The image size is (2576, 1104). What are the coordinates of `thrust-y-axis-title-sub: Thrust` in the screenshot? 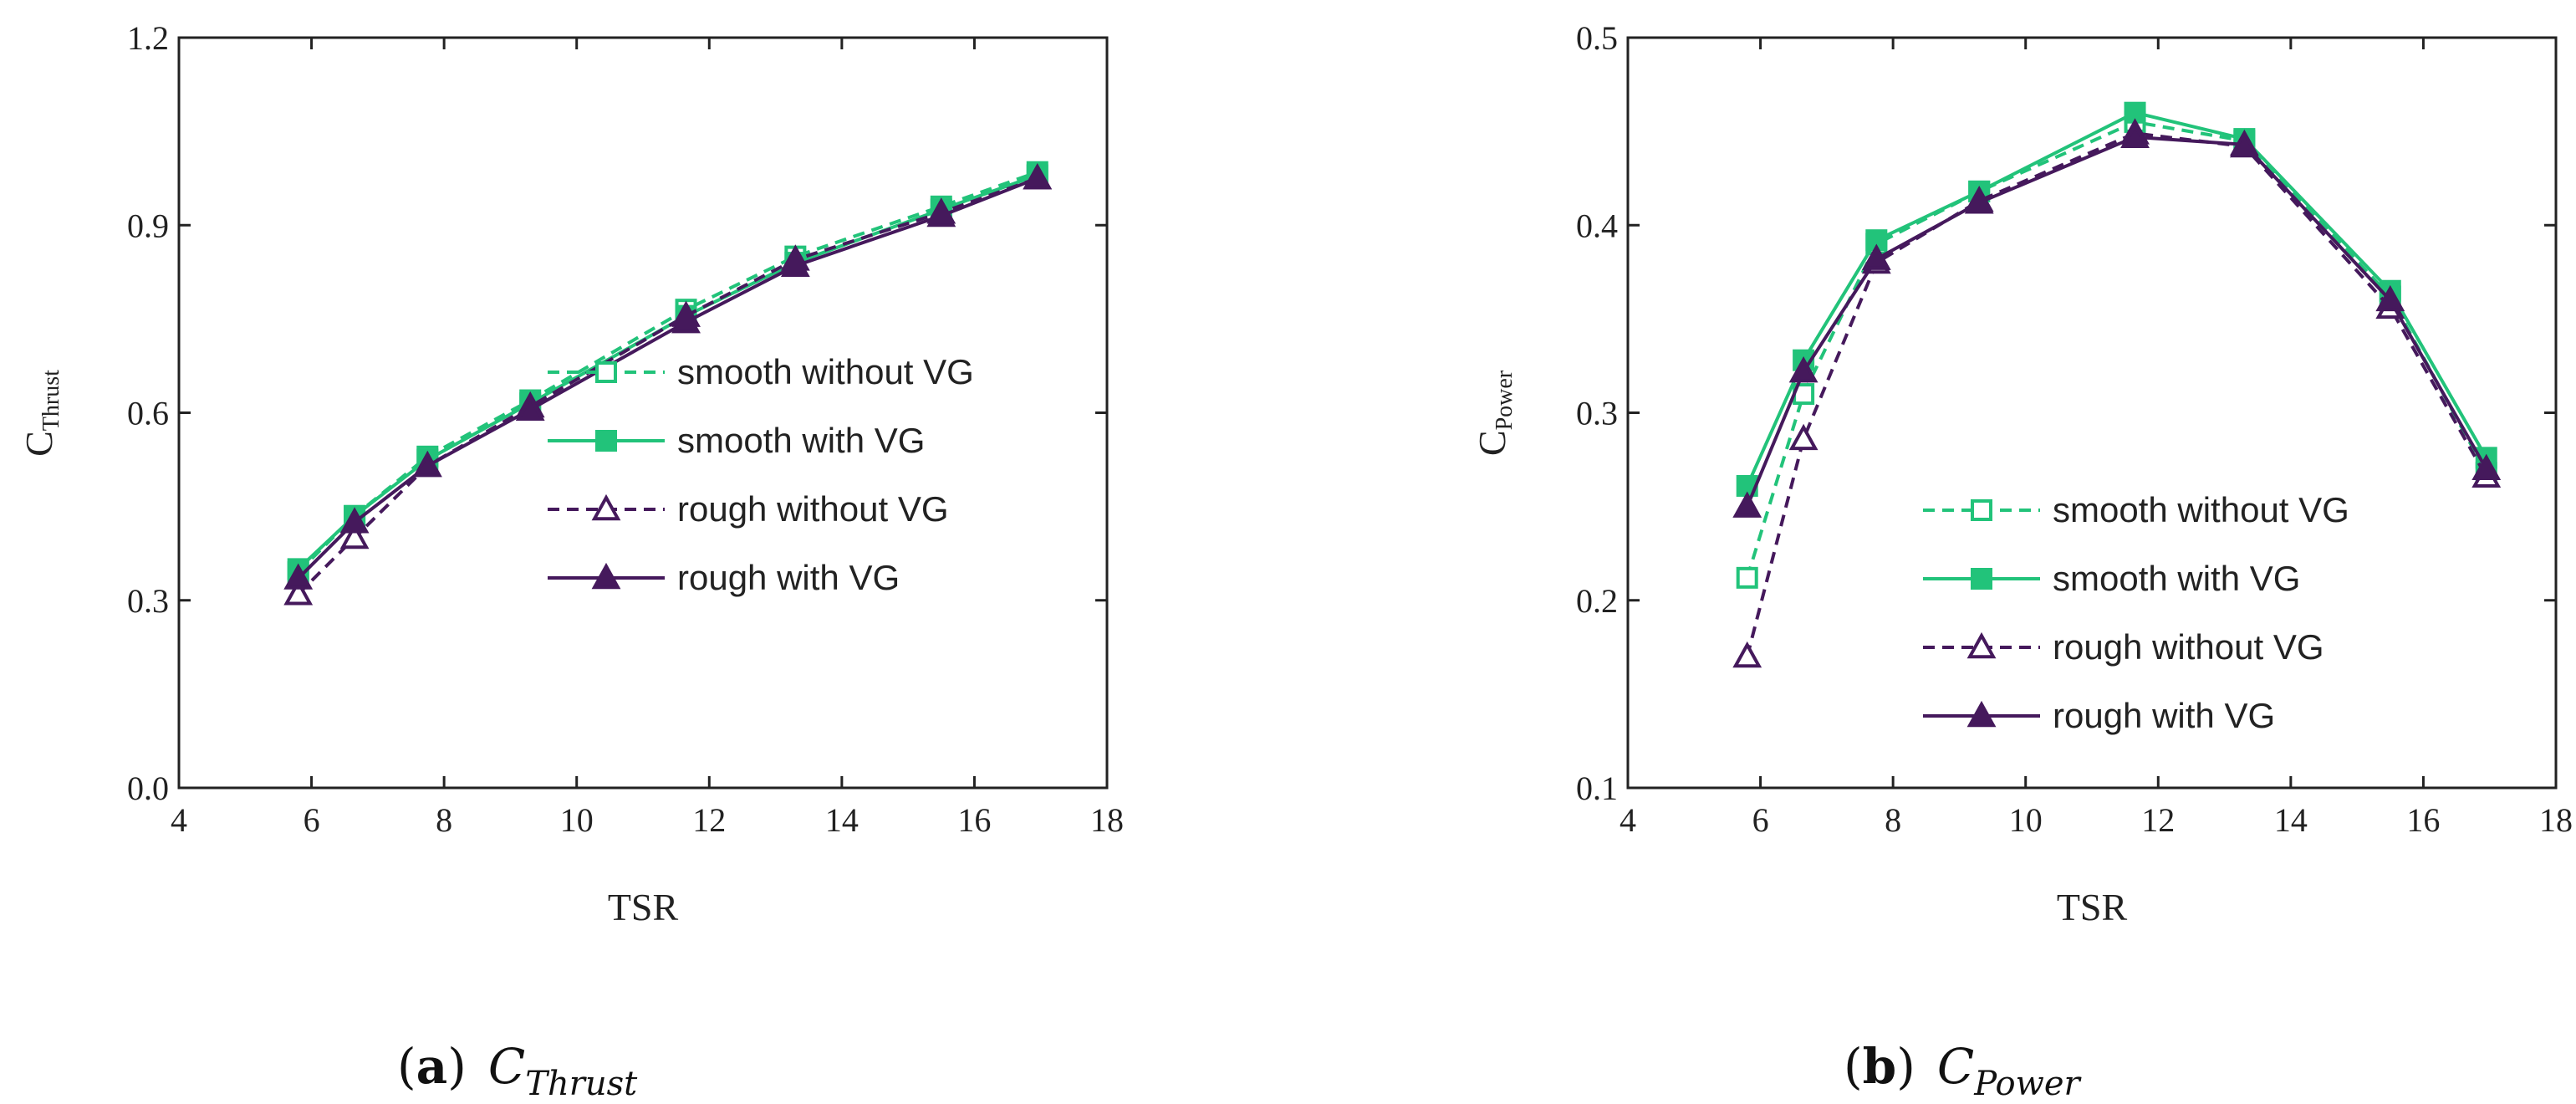 It's located at (51, 400).